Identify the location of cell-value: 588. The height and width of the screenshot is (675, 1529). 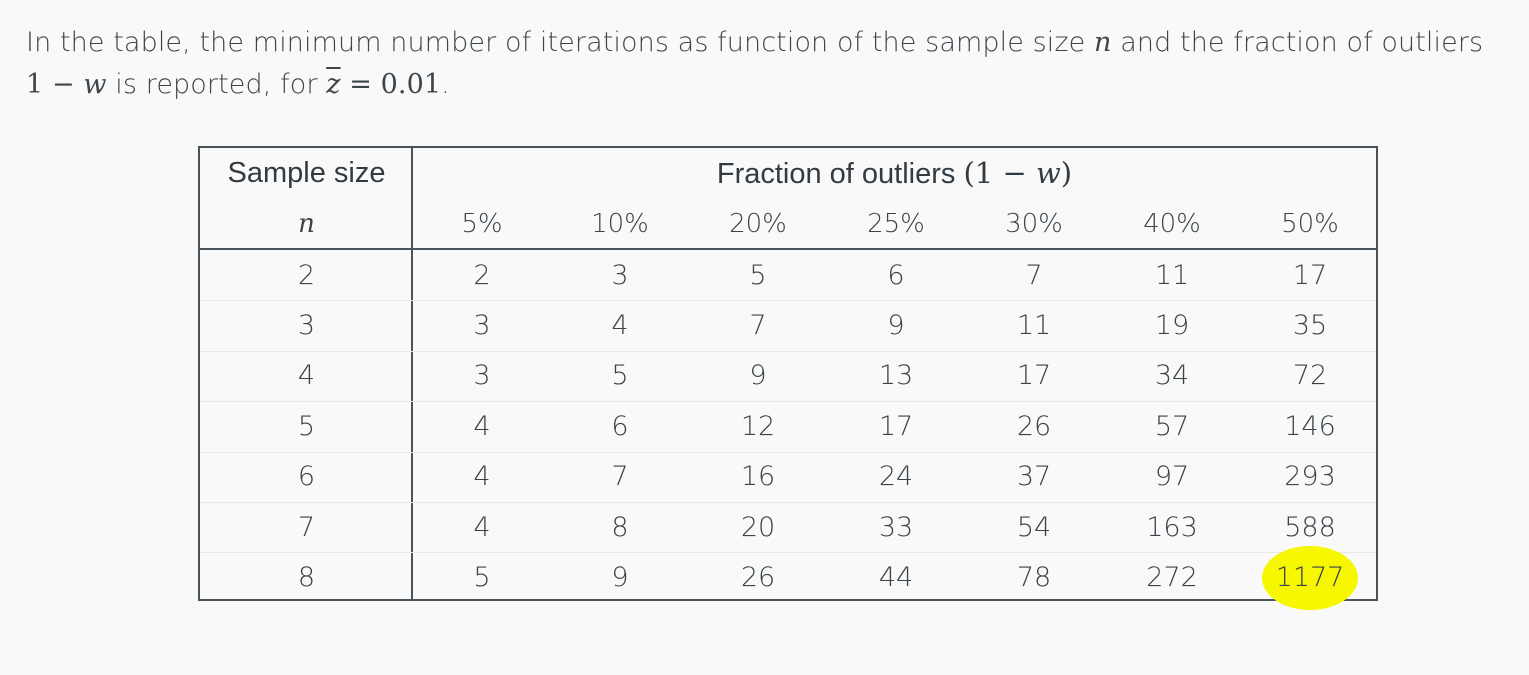
(1310, 527).